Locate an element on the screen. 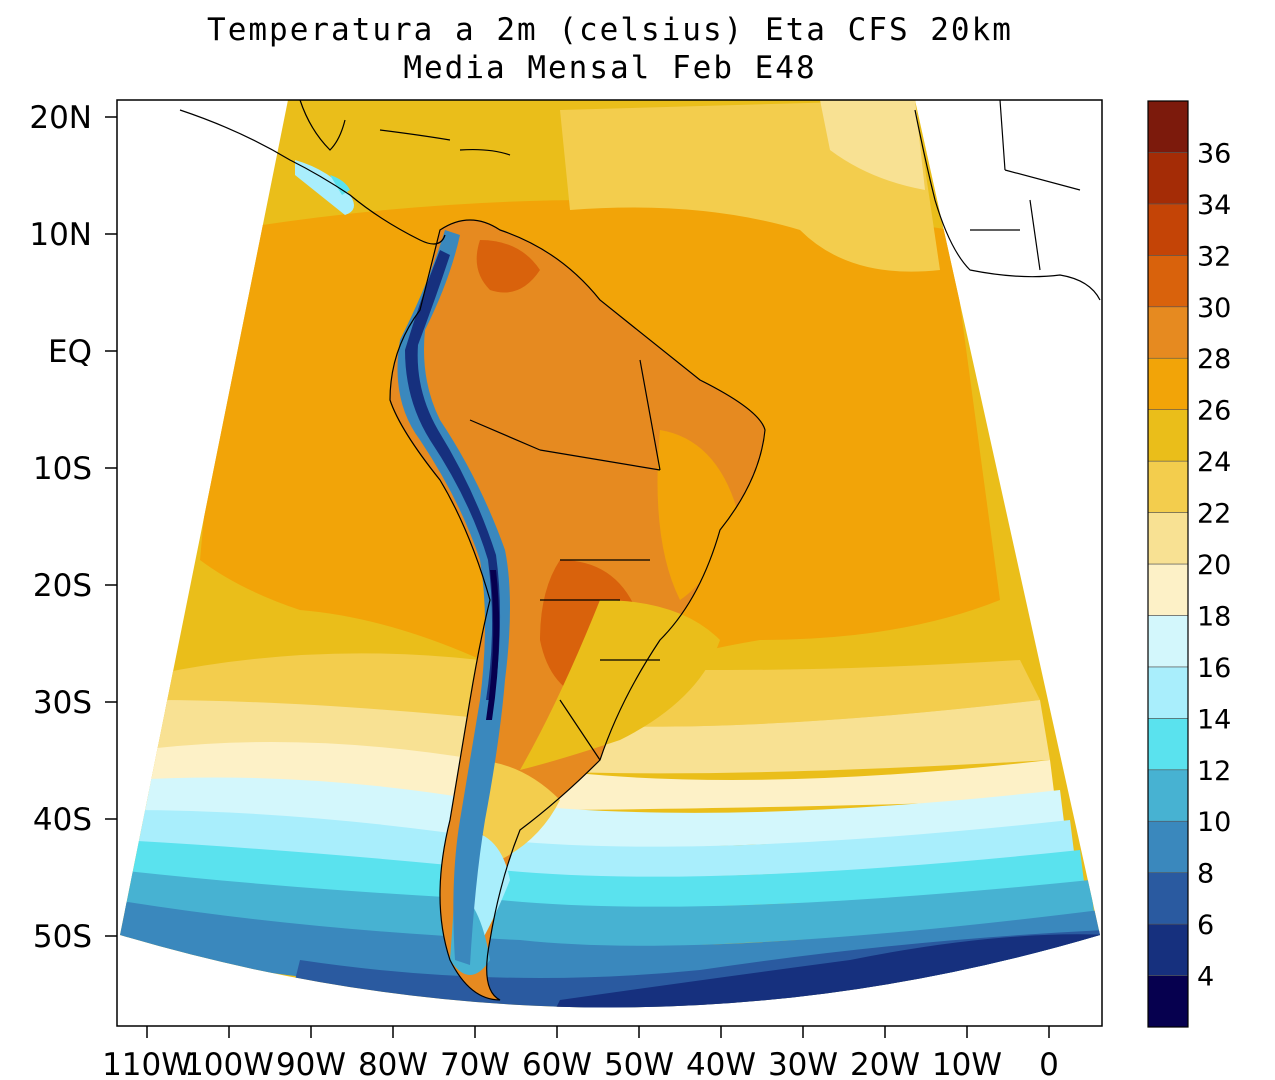  colorbar-label: 20 is located at coordinates (1214, 565).